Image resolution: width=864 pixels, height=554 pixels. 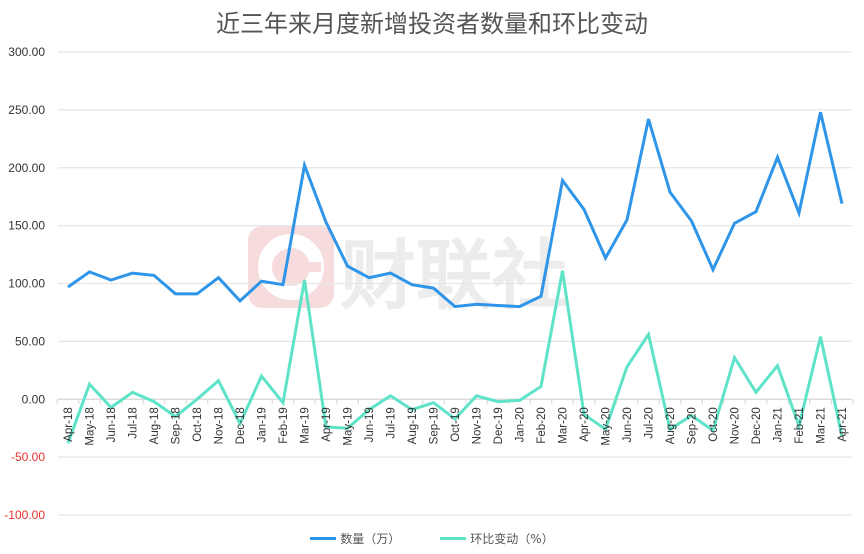 I want to click on legend-item-quantity: 数量（万）, so click(x=355, y=538).